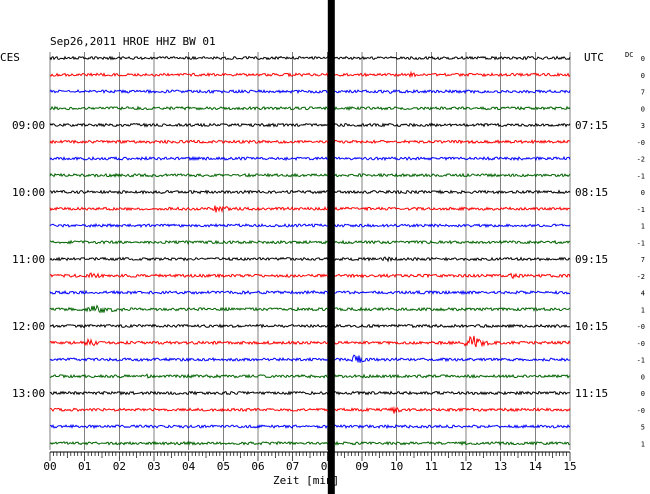 The image size is (650, 494). What do you see at coordinates (153, 466) in the screenshot?
I see `x-tick-label-03: 03` at bounding box center [153, 466].